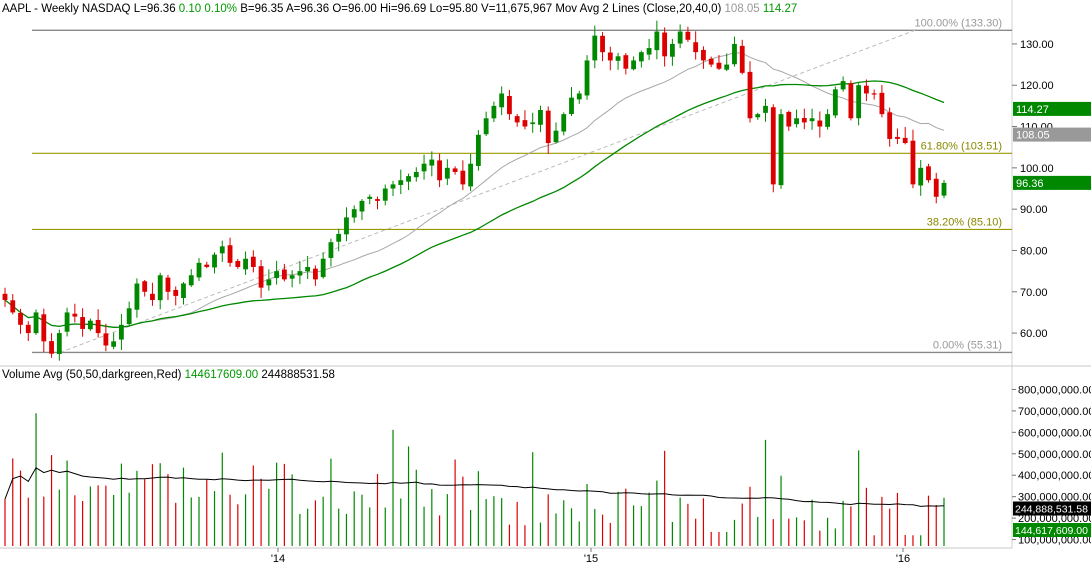 The height and width of the screenshot is (565, 1091). I want to click on price-tag, so click(1052, 108).